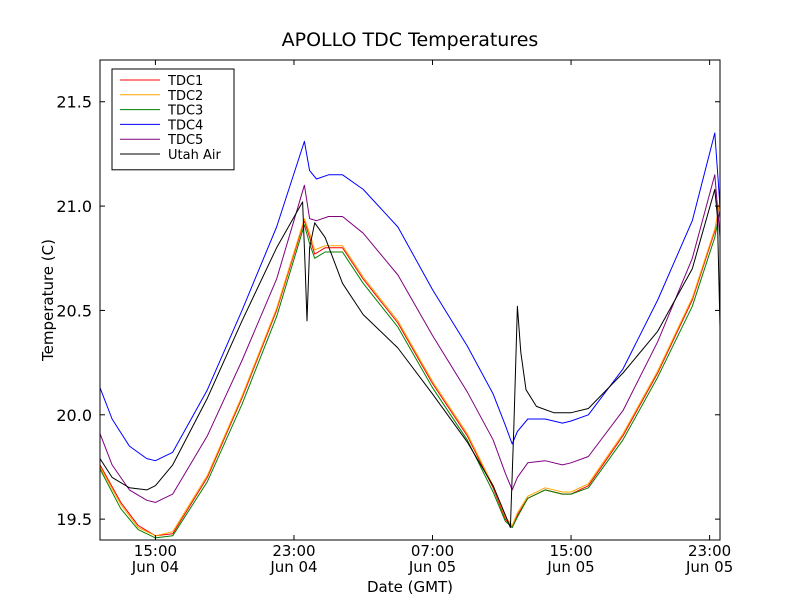 Image resolution: width=800 pixels, height=604 pixels. Describe the element at coordinates (185, 125) in the screenshot. I see `legend-label: TDC4` at that location.